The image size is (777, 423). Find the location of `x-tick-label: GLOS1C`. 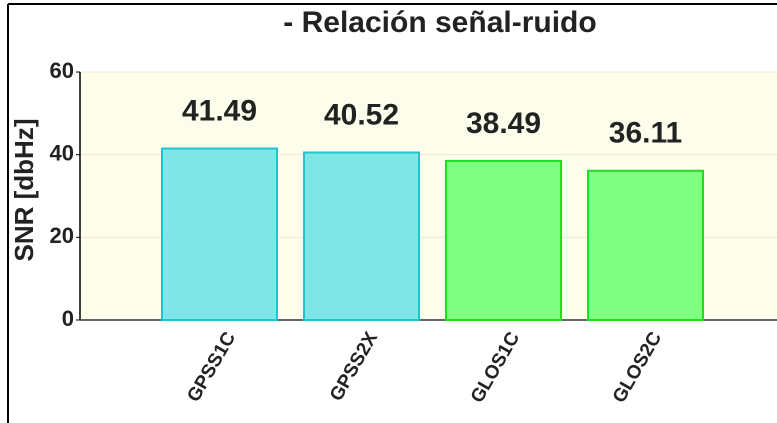

x-tick-label: GLOS1C is located at coordinates (495, 367).